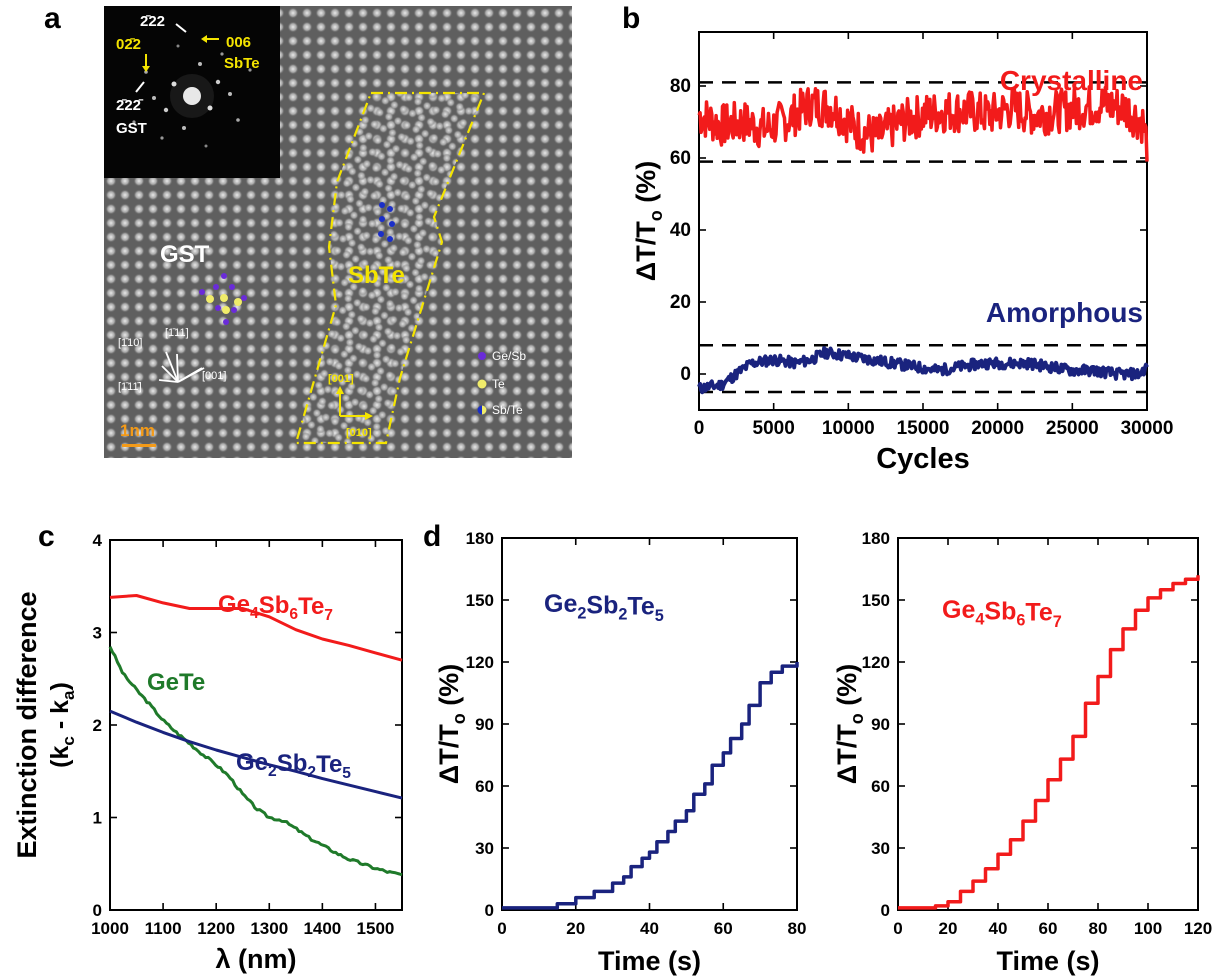 The image size is (1218, 978). What do you see at coordinates (1148, 928) in the screenshot?
I see `x-tick-label: 100` at bounding box center [1148, 928].